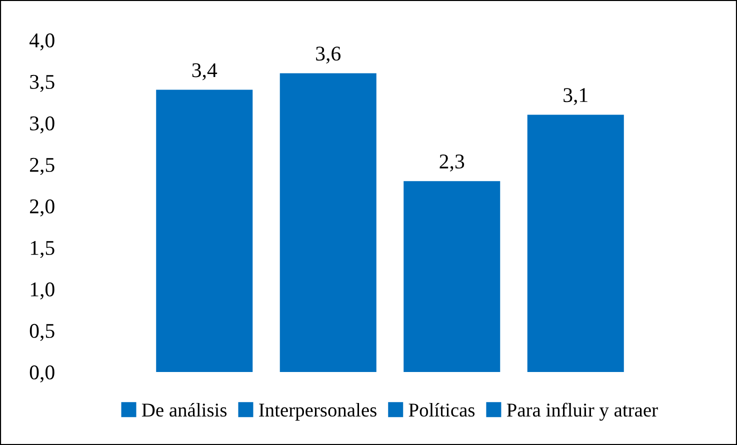  Describe the element at coordinates (441, 409) in the screenshot. I see `legend-label: Políticas` at that location.